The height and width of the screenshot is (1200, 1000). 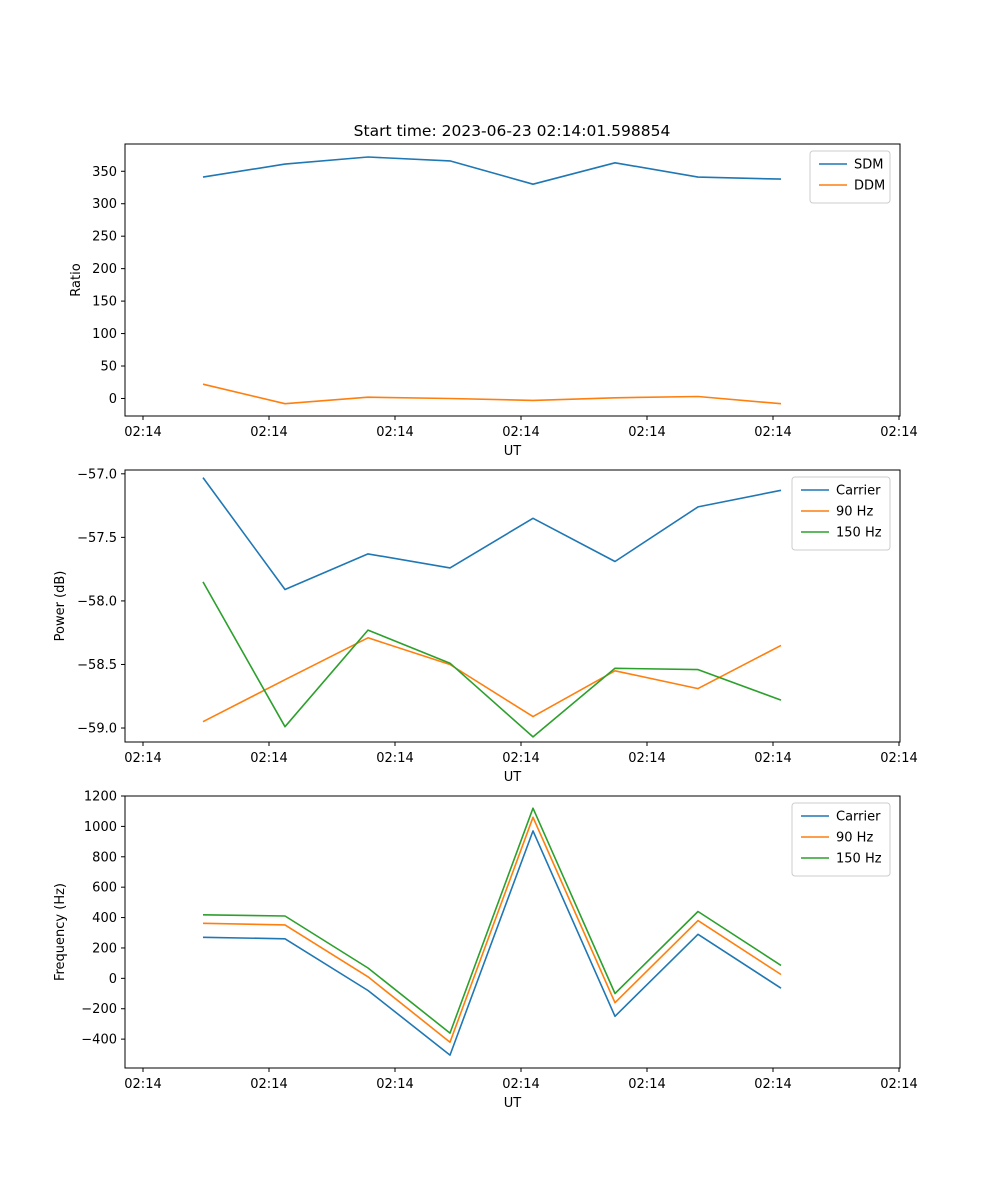 I want to click on y-tick-label: −58.5, so click(x=97, y=665).